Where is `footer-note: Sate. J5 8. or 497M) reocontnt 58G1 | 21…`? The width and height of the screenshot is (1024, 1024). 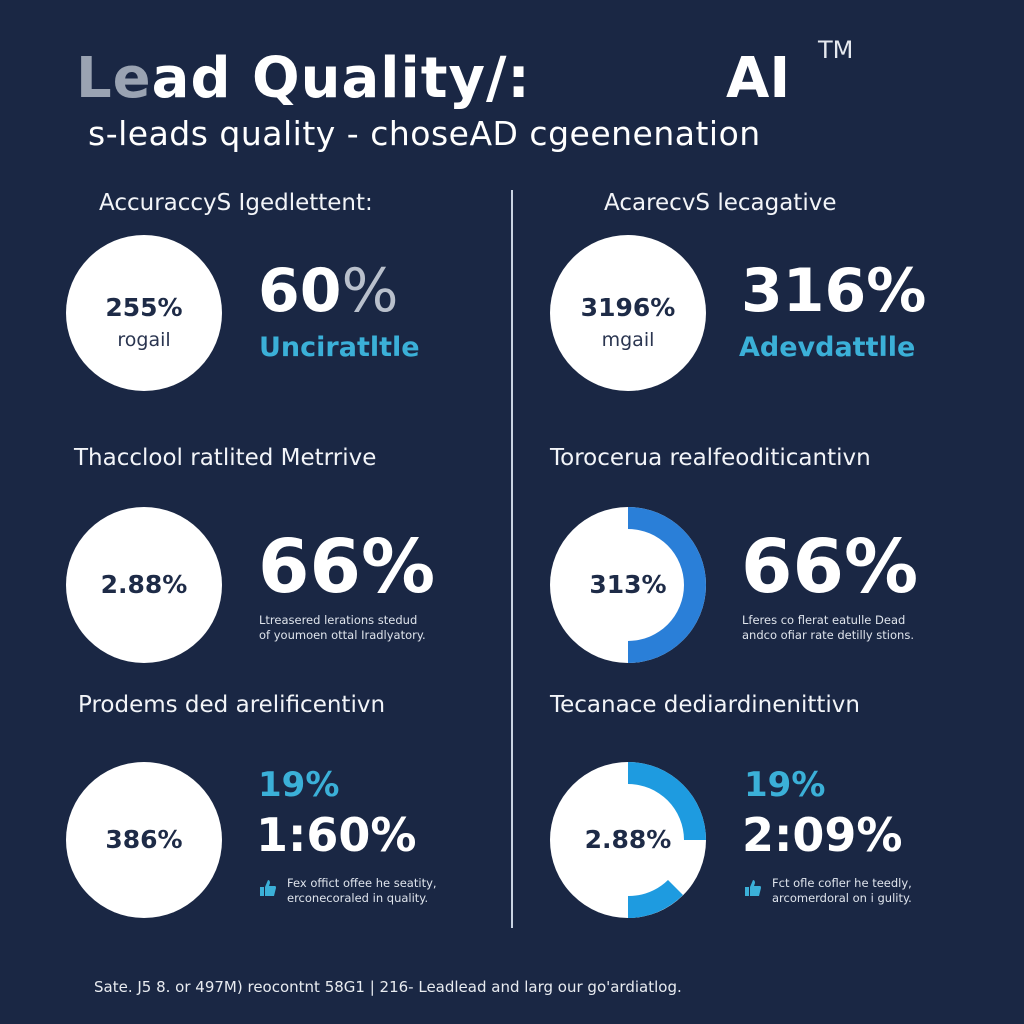 footer-note: Sate. J5 8. or 497M) reocontnt 58G1 | 21… is located at coordinates (388, 987).